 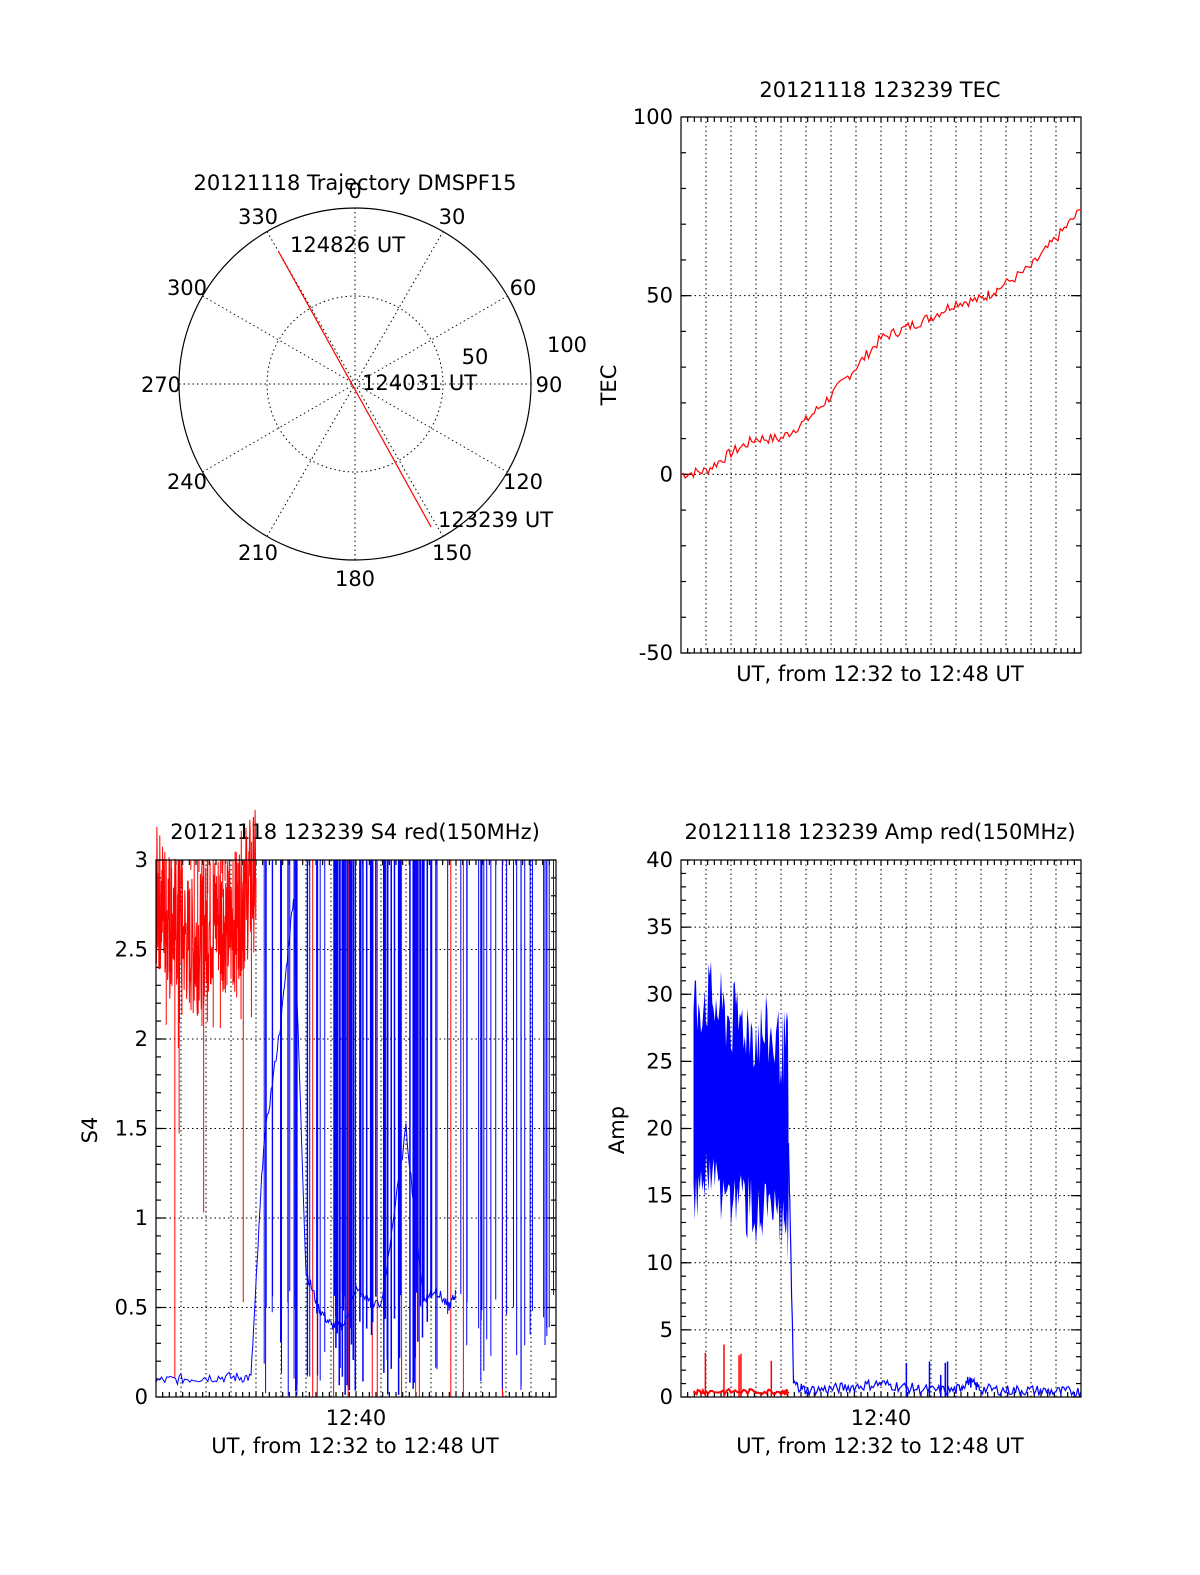 I want to click on s4-y-tick-label: 0.5, so click(x=131, y=1308).